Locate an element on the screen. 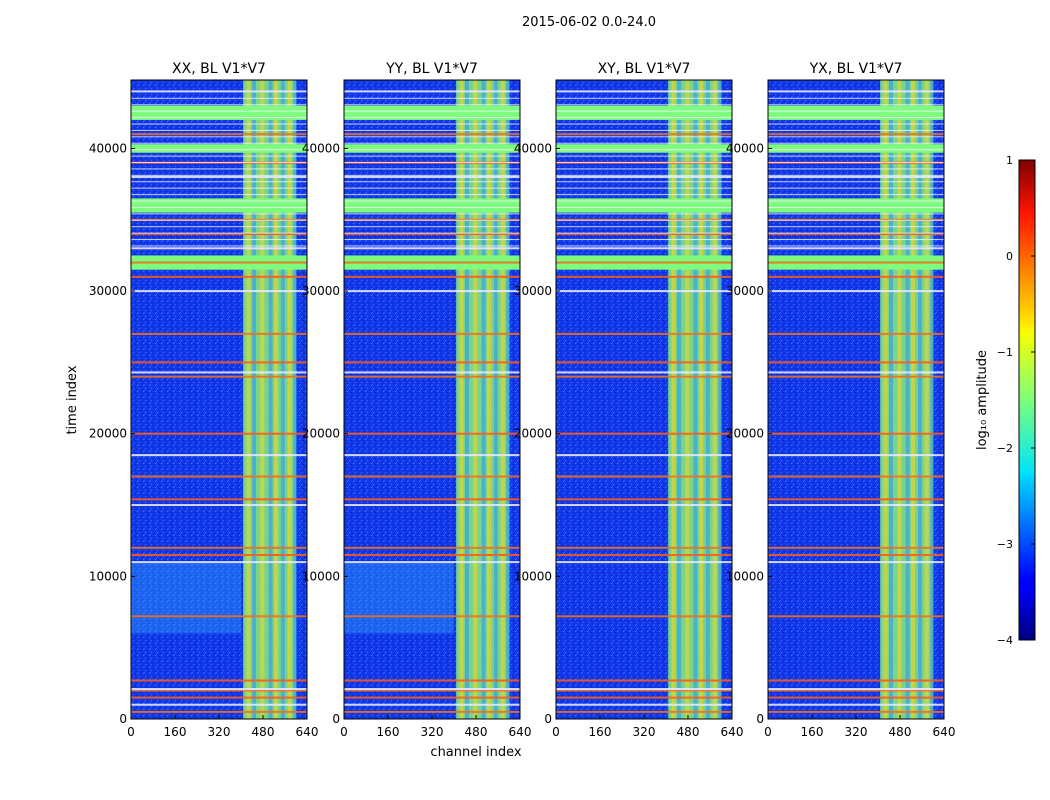  x-axis-label: channel index is located at coordinates (475, 752).